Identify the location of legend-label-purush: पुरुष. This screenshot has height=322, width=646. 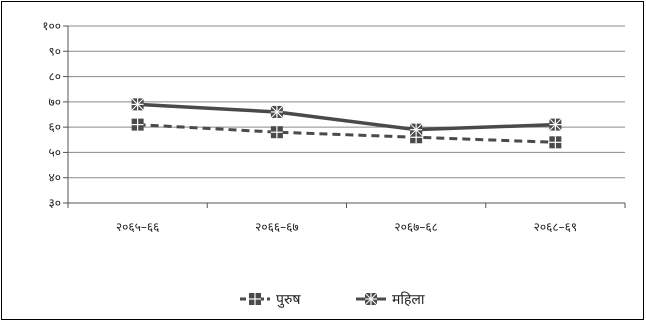
(288, 300).